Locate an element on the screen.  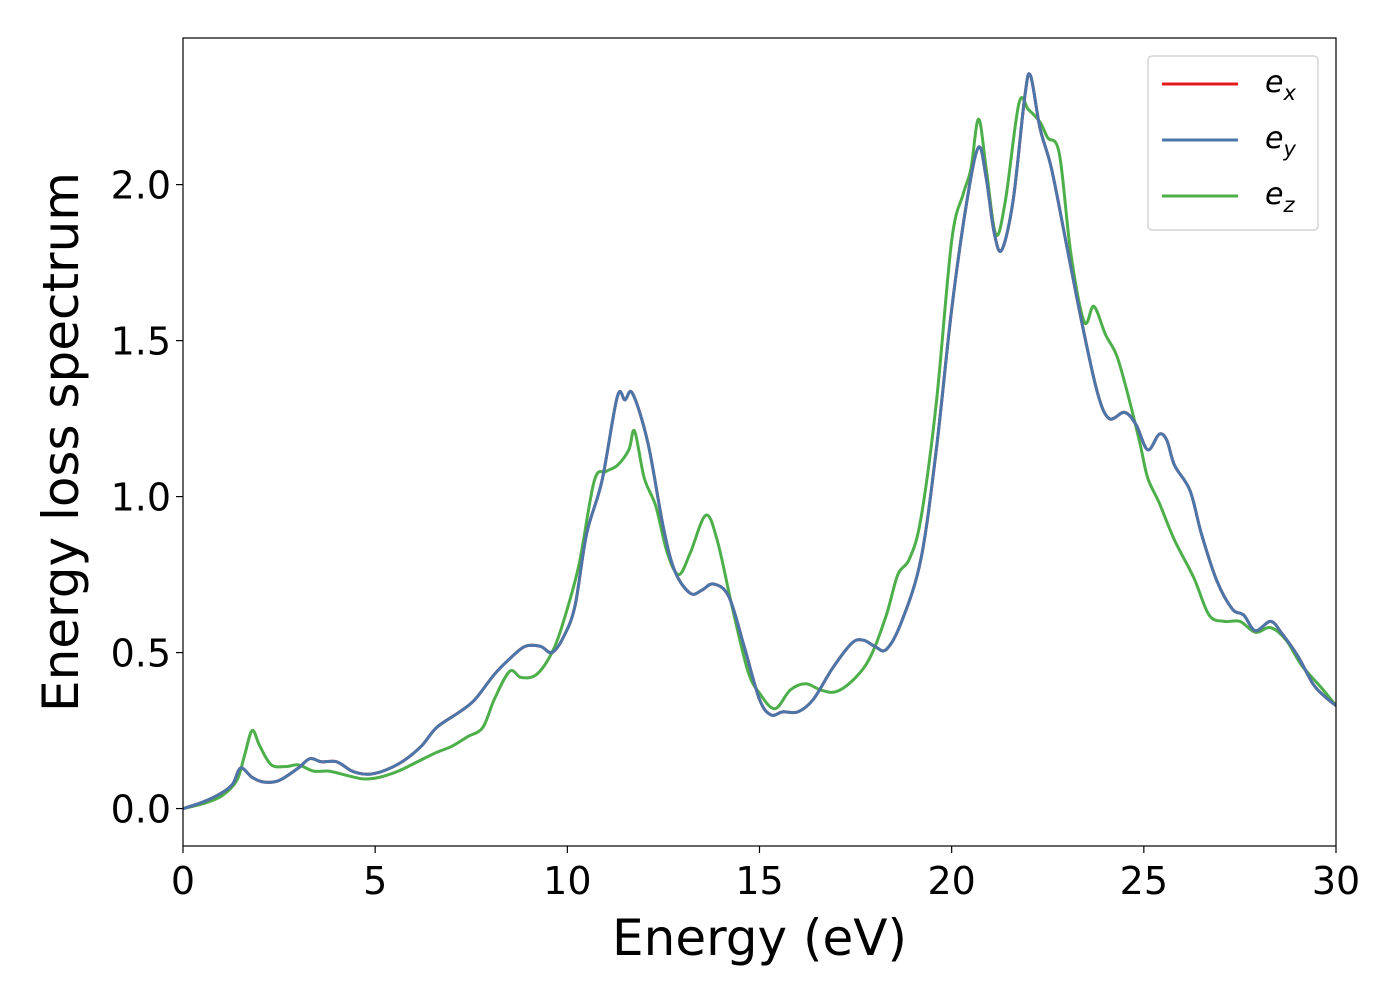
x-axis-label: Energy (eV) is located at coordinates (759, 938).